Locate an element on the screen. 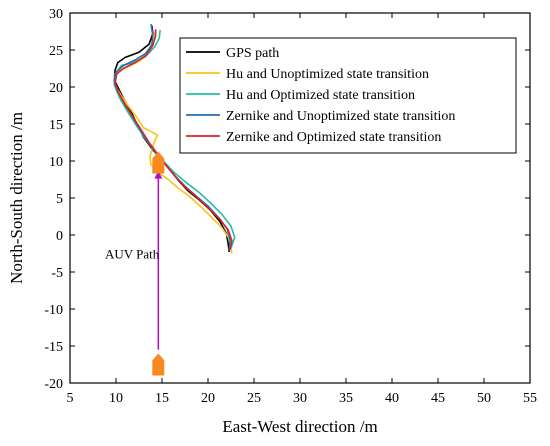 The image size is (550, 446). x-tick-label: 25 is located at coordinates (254, 398).